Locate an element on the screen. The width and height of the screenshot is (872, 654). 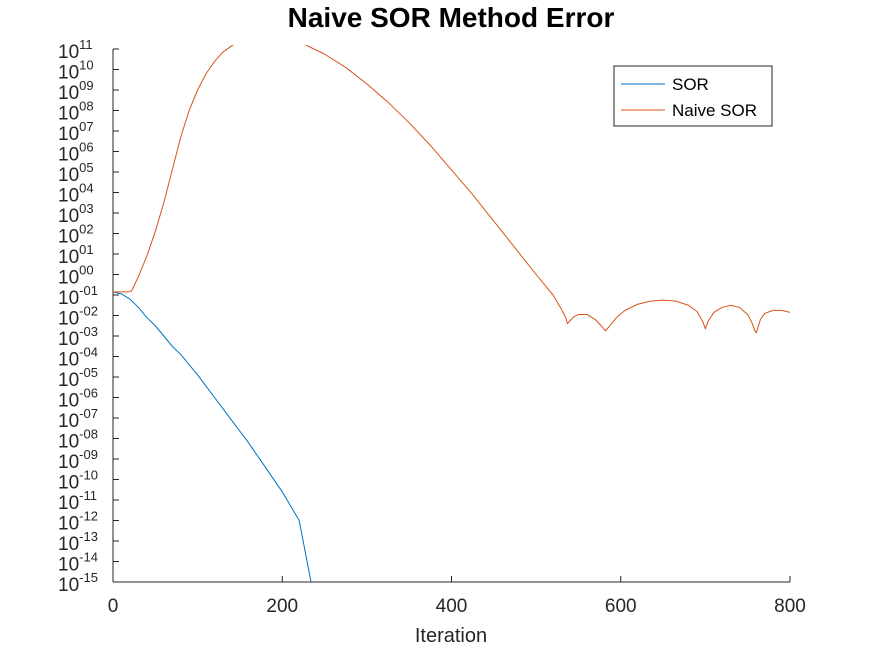
y-tick-label: 10-11 is located at coordinates (77, 501).